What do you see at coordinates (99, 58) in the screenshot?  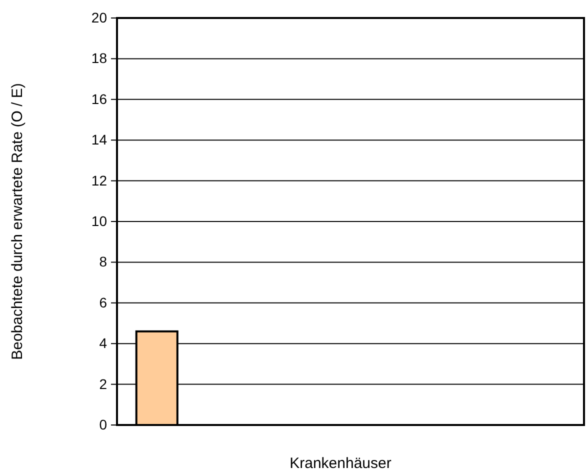 I see `y-tick-label: 18` at bounding box center [99, 58].